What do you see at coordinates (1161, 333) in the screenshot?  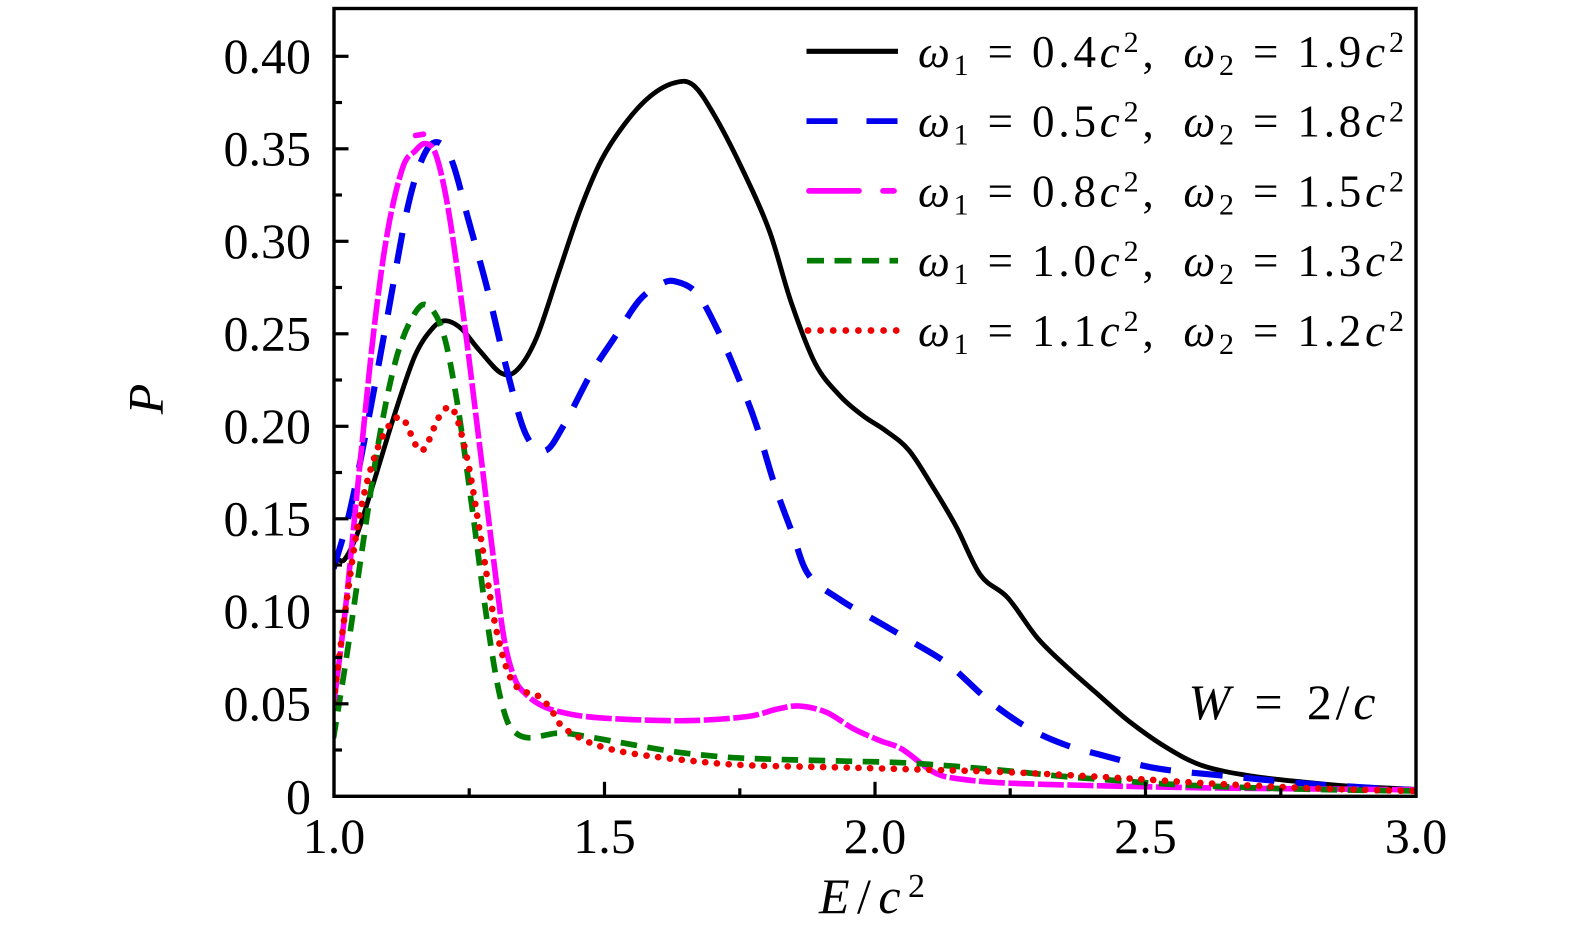 I see `svg-text:ω1 = 1.1c2, ω2 = 1.2c2: ω1 = 1.1c 2, ω2 = 1.2c 2` at bounding box center [1161, 333].